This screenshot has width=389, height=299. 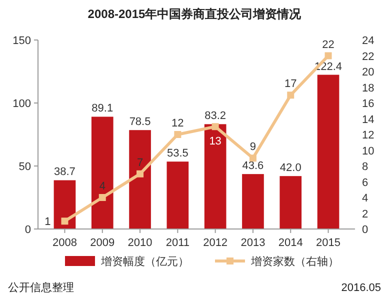 I want to click on data-label: 38.7, so click(x=65, y=172).